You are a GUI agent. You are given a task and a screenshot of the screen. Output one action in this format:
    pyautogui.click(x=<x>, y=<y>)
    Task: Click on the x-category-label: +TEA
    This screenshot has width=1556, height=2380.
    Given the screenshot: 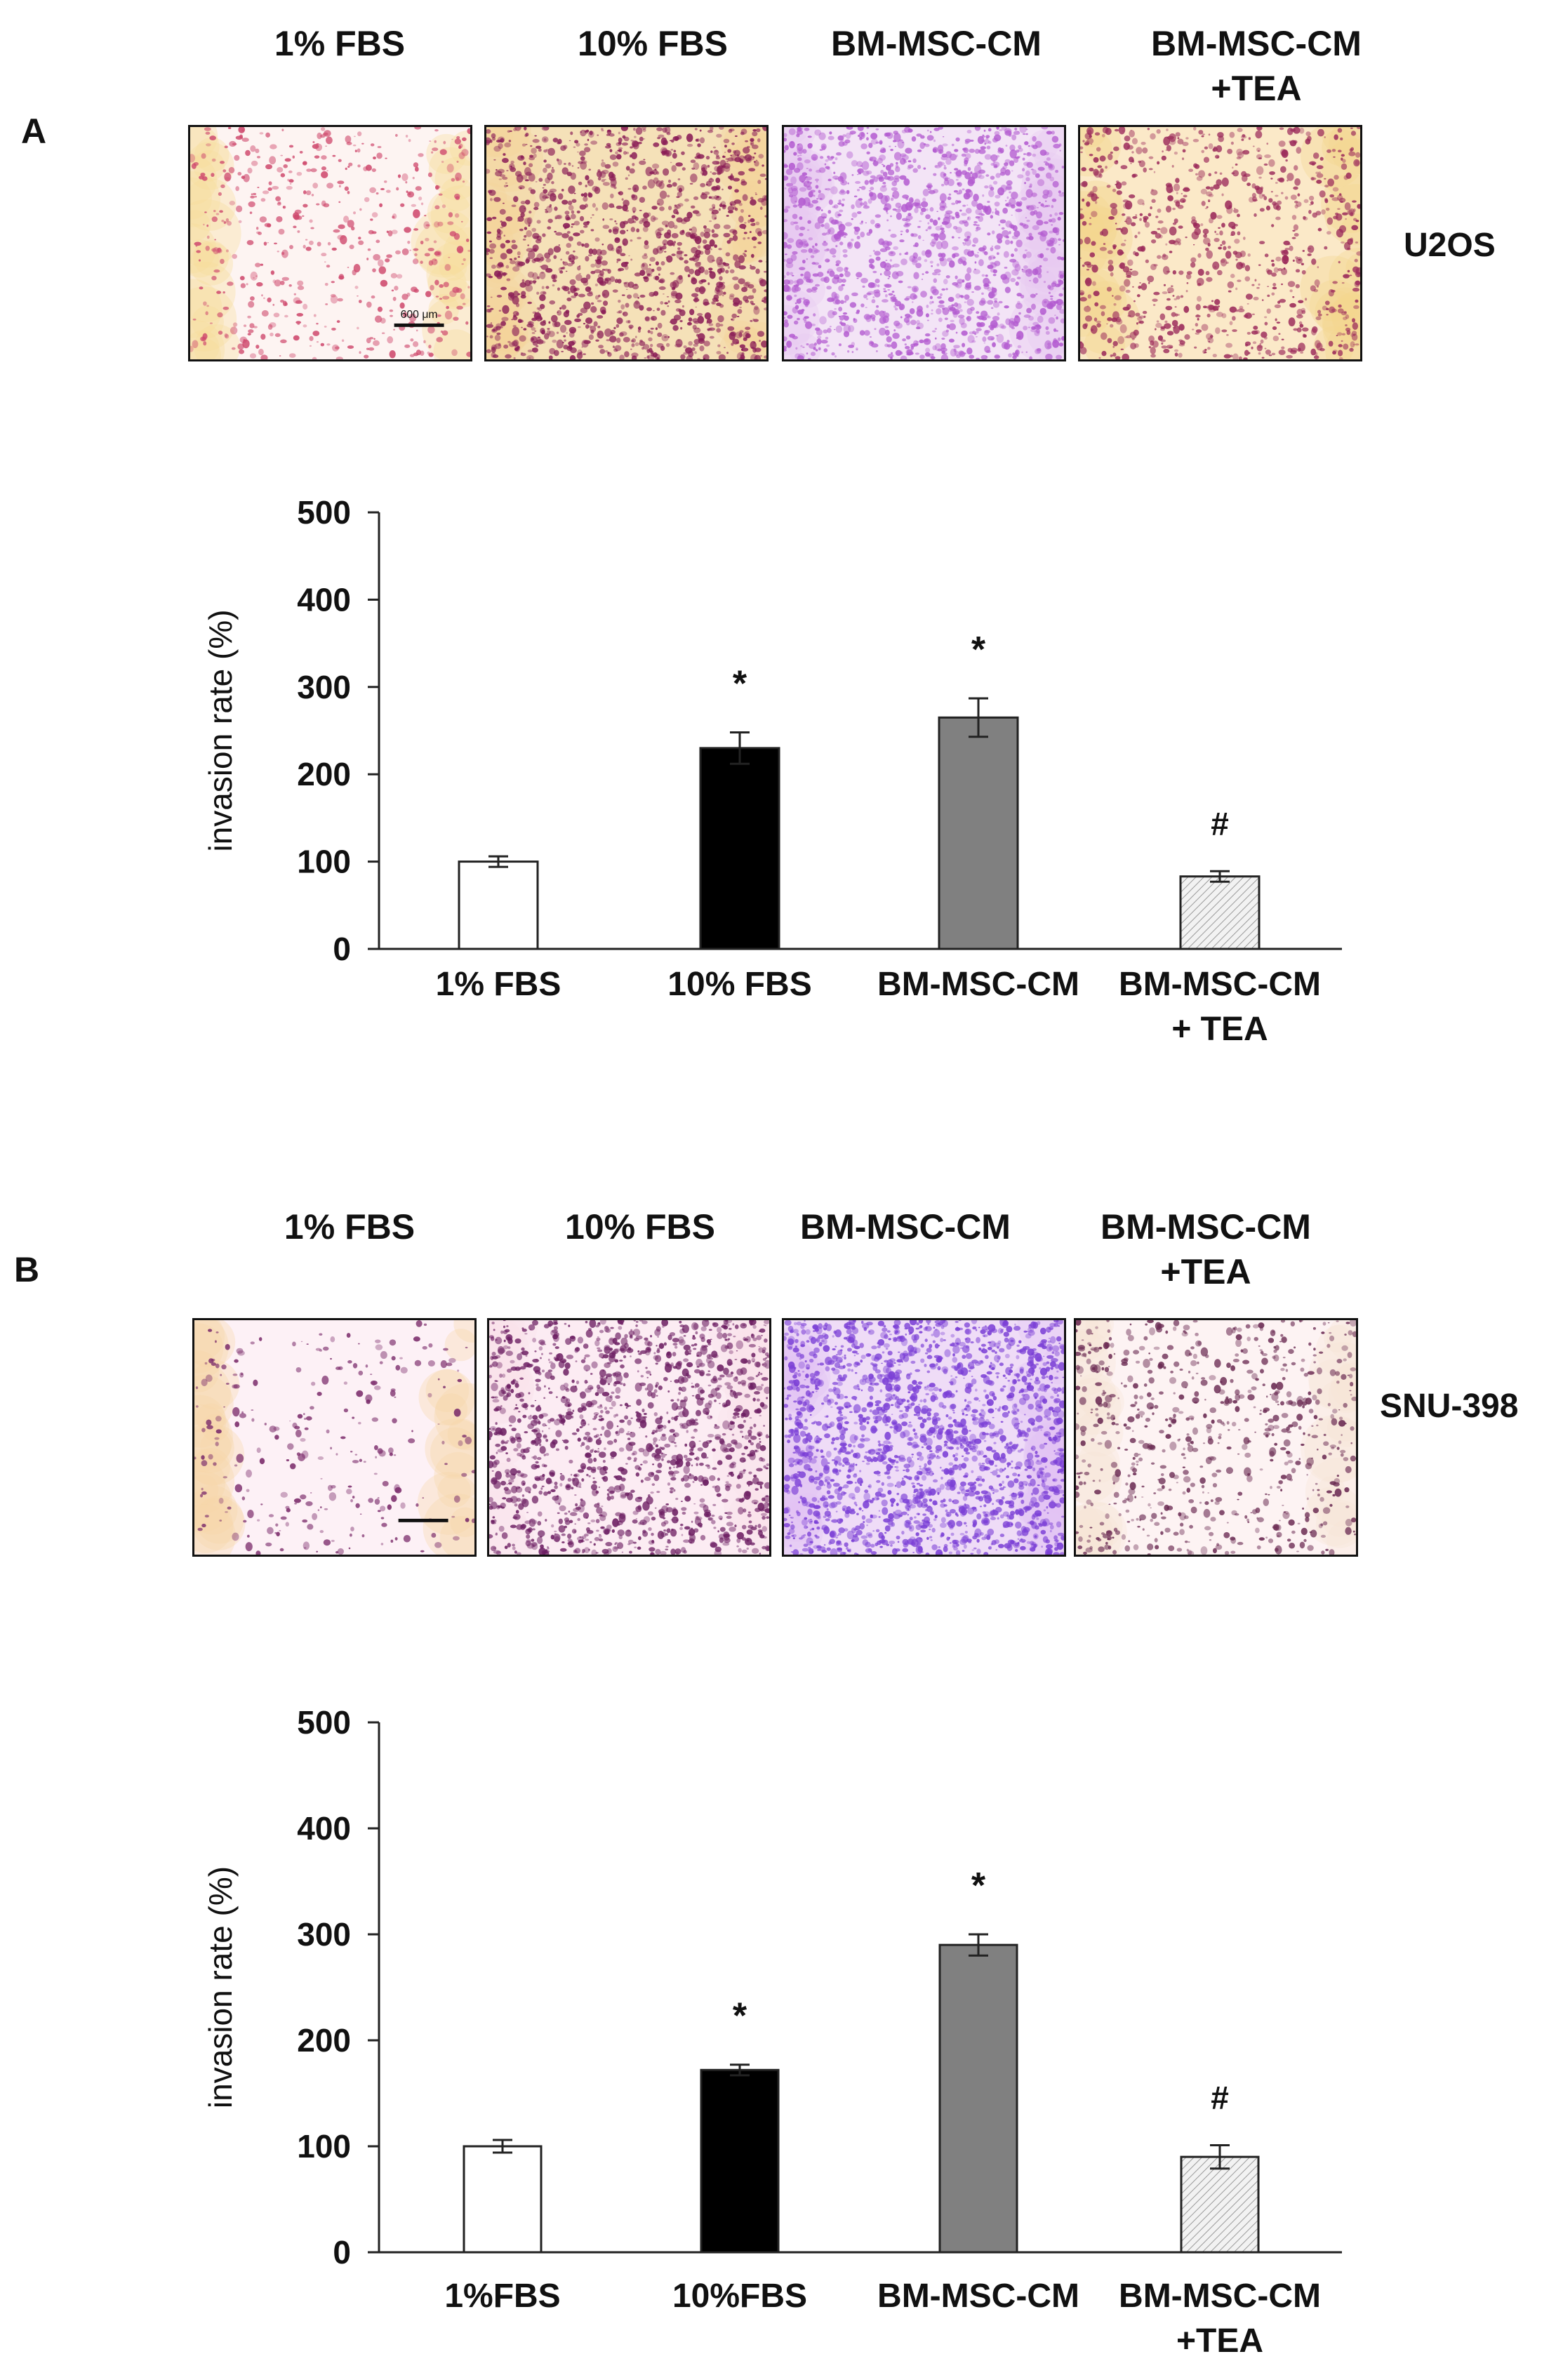 What is the action you would take?
    pyautogui.click(x=1219, y=2341)
    